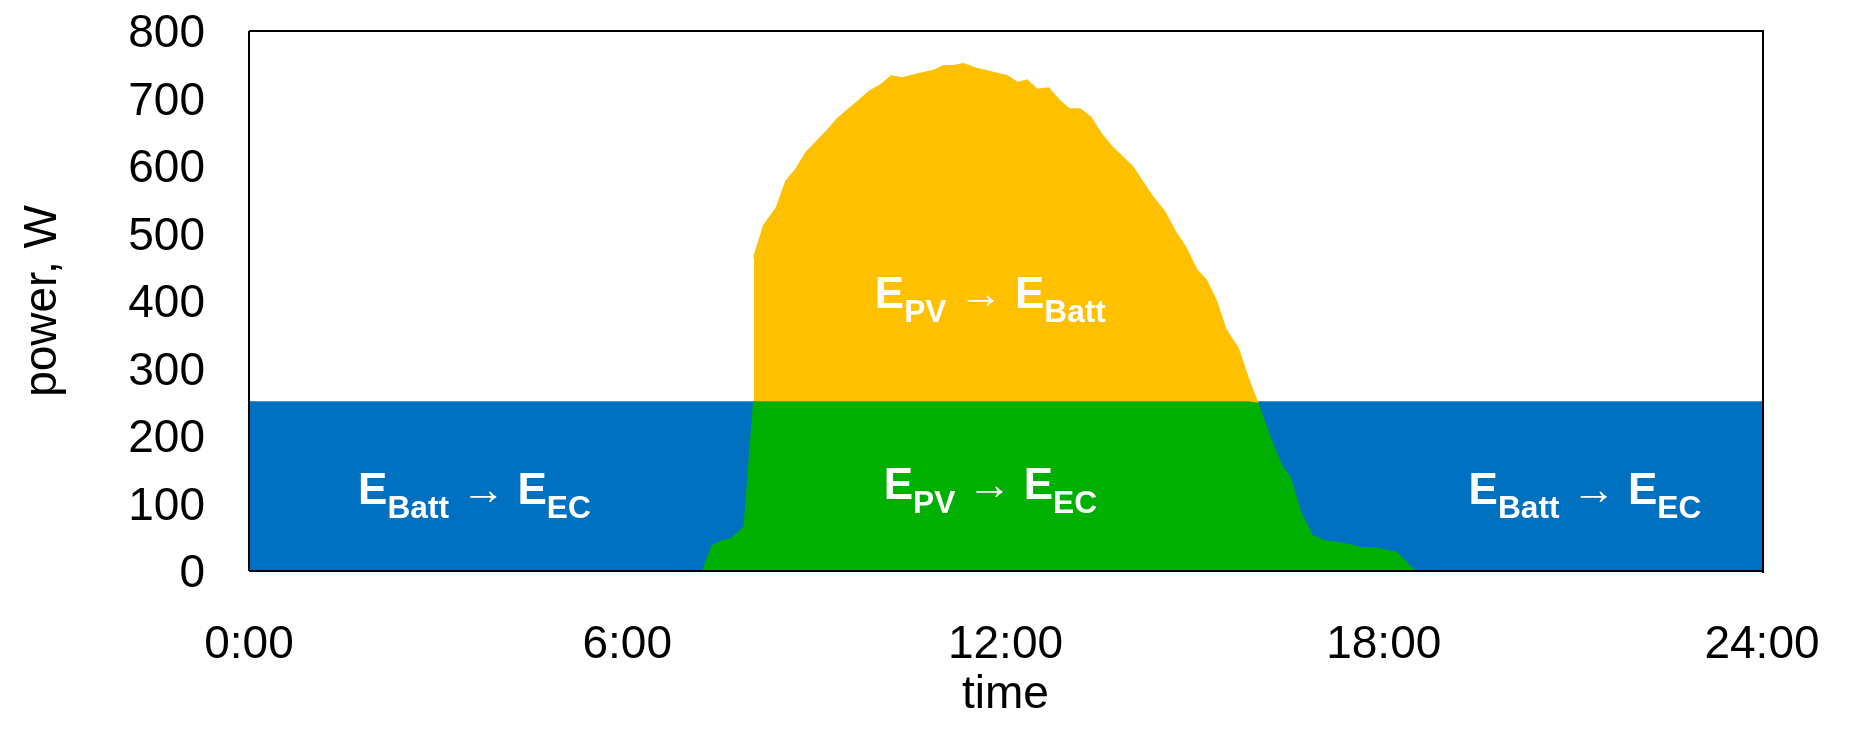  What do you see at coordinates (166, 368) in the screenshot?
I see `y-tick-label: 300` at bounding box center [166, 368].